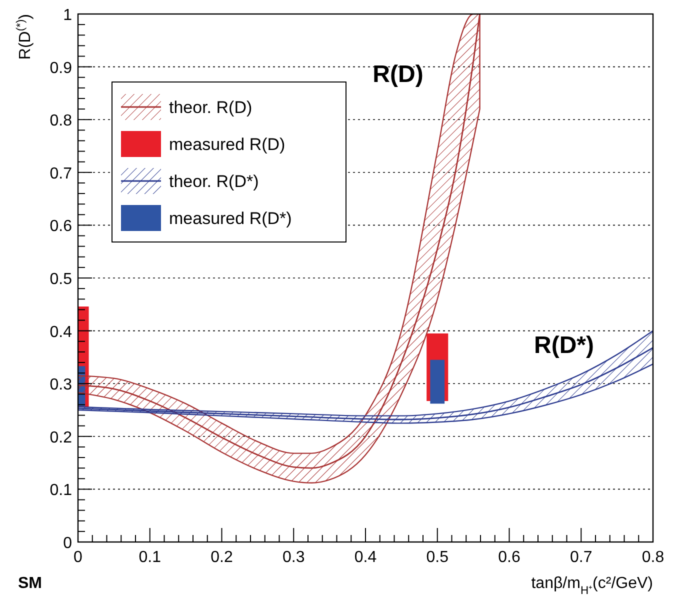 The width and height of the screenshot is (675, 602). Describe the element at coordinates (150, 557) in the screenshot. I see `x-tick-label: 0.1` at that location.